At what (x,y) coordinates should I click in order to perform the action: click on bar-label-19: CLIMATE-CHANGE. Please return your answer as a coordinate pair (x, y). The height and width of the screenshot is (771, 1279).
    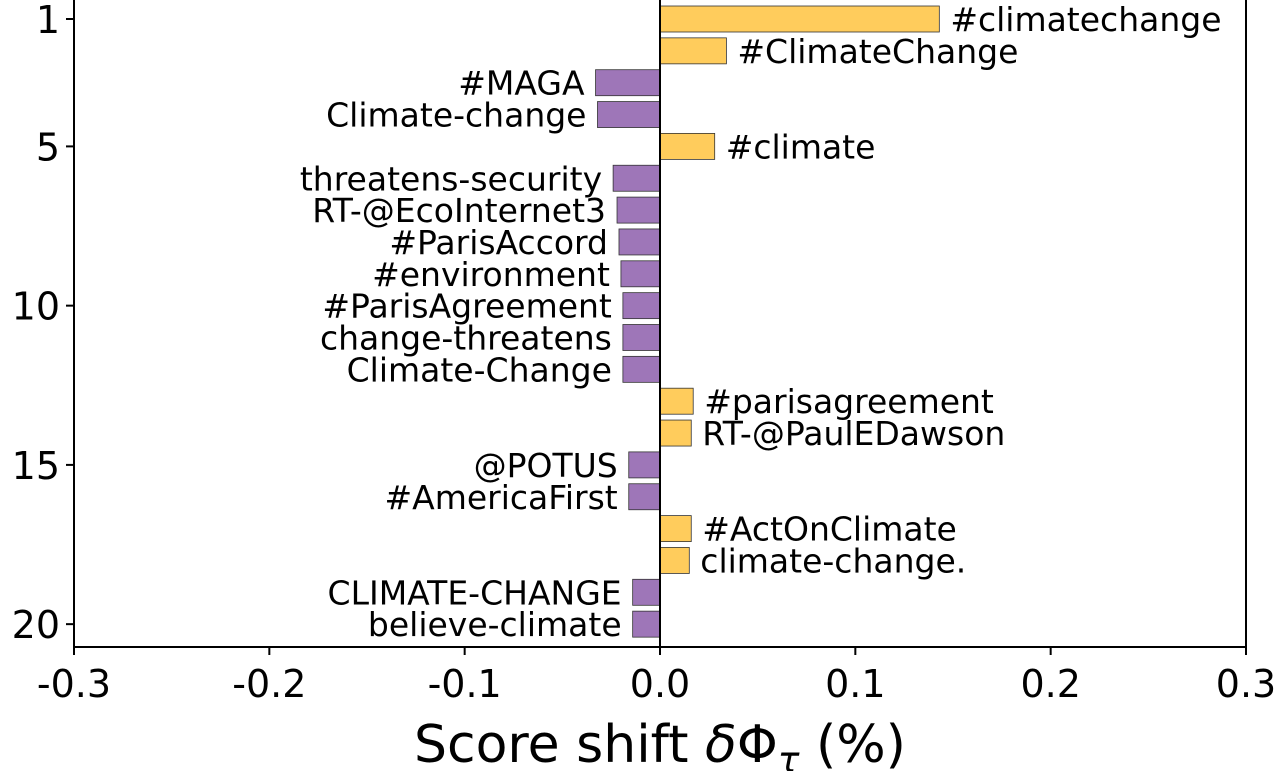
    Looking at the image, I should click on (475, 592).